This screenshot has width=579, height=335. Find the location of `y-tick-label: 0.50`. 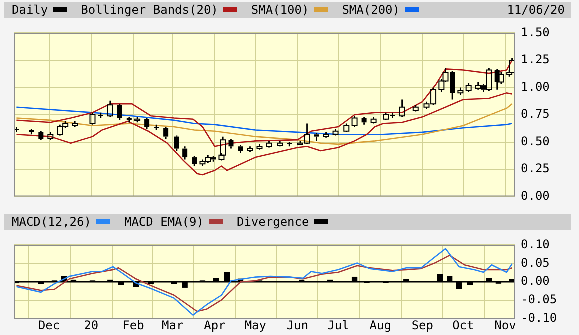

y-tick-label: 0.50 is located at coordinates (535, 141).